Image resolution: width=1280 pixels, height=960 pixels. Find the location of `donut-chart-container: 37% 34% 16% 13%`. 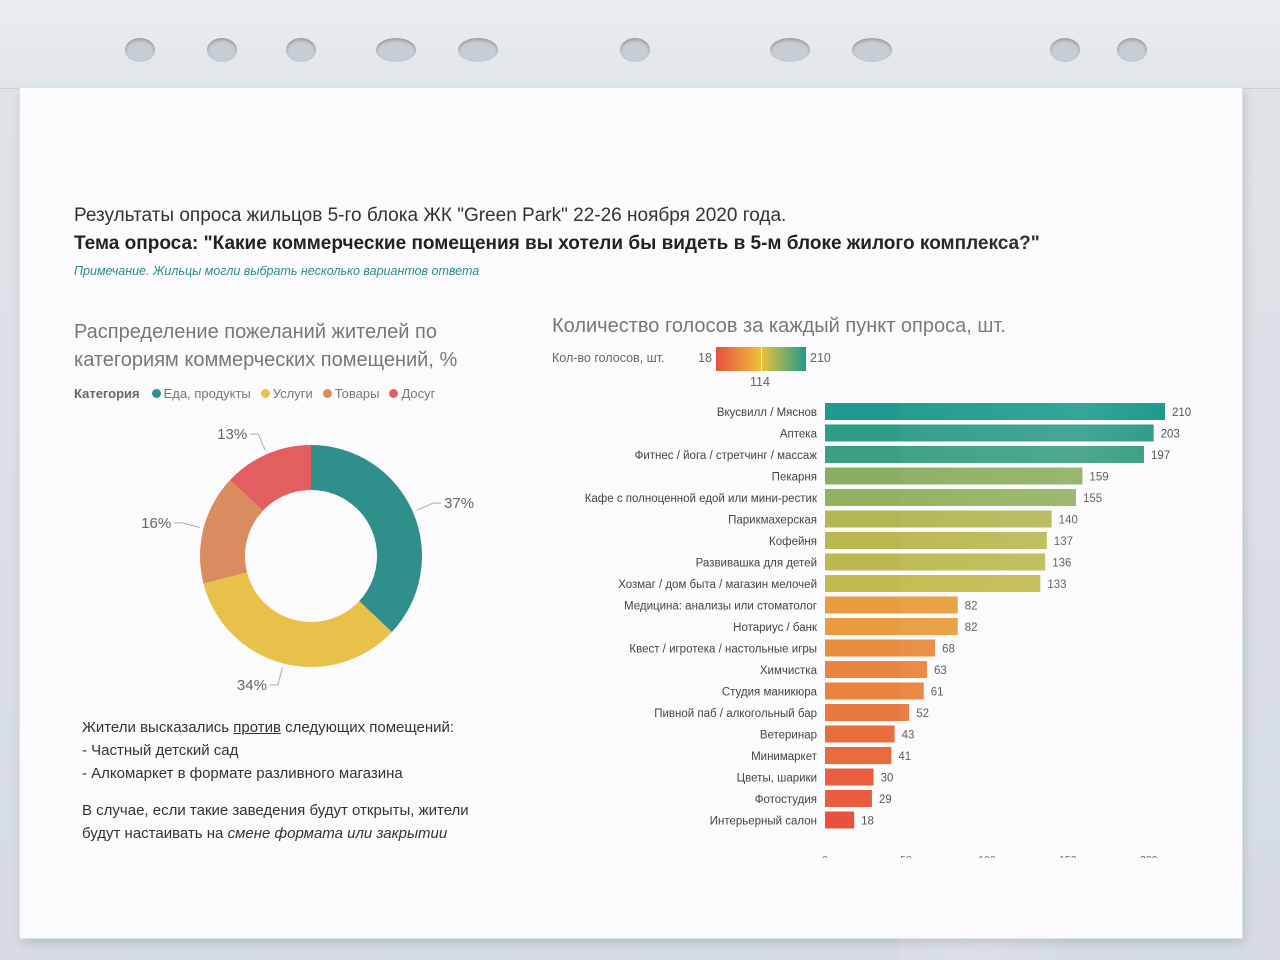

donut-chart-container: 37% 34% 16% 13% is located at coordinates (320, 562).